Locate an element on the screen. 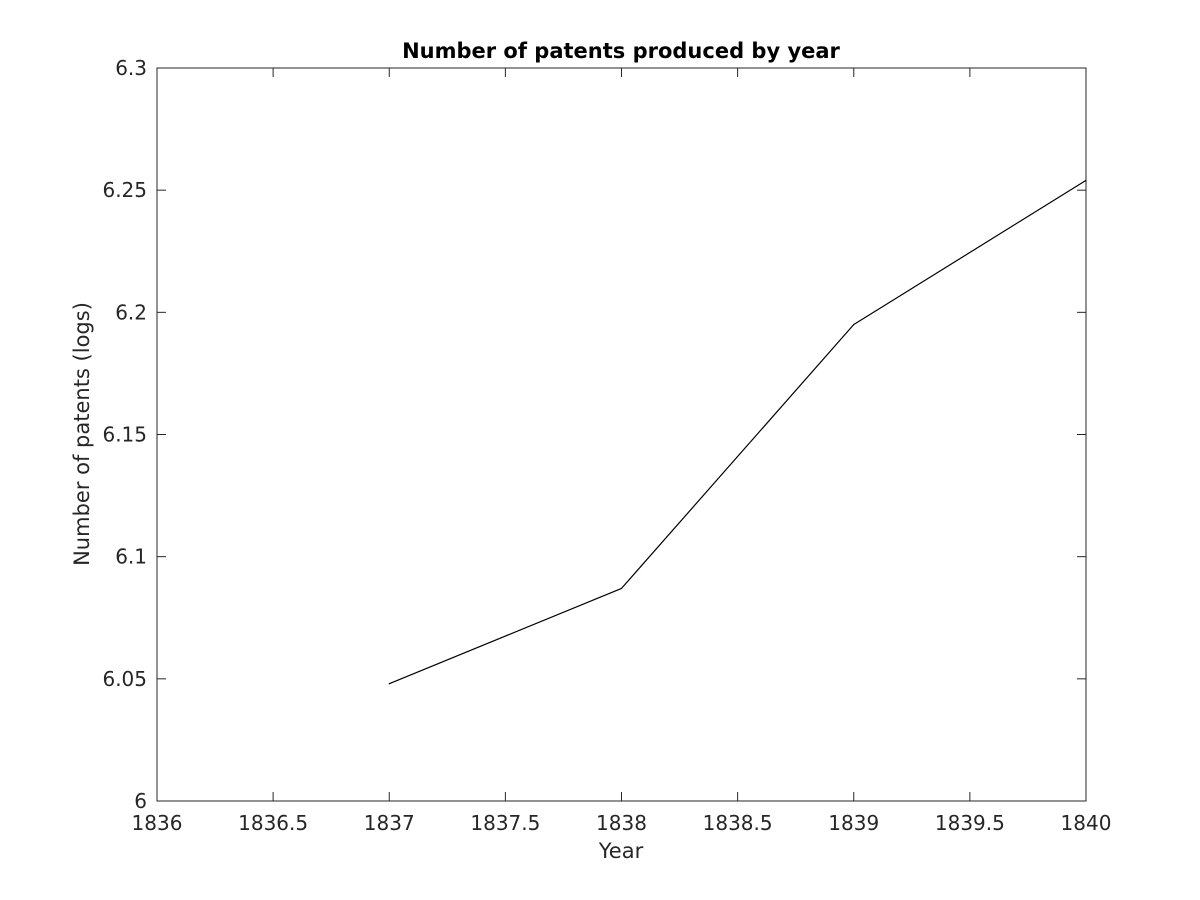 Image resolution: width=1200 pixels, height=900 pixels. y-tick-label: 6.25 is located at coordinates (124, 190).